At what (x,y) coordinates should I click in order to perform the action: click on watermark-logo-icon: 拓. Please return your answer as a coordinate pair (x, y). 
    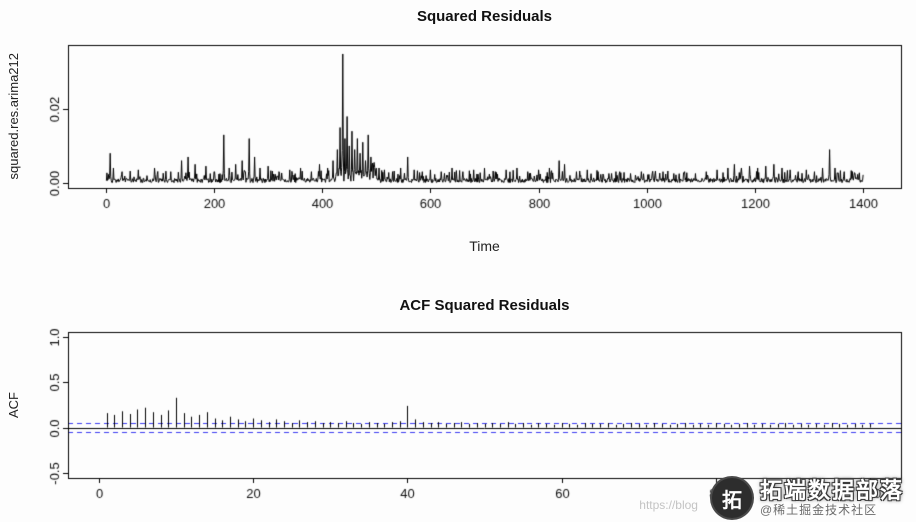
    Looking at the image, I should click on (731, 498).